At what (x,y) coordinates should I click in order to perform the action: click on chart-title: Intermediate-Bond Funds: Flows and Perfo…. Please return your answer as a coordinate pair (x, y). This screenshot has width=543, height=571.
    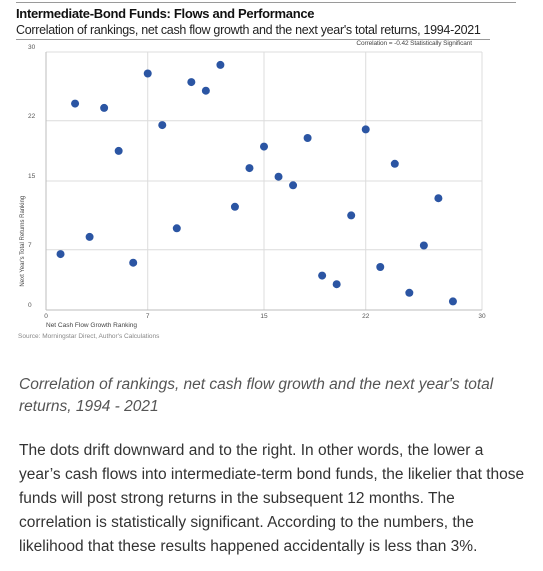
    Looking at the image, I should click on (165, 13).